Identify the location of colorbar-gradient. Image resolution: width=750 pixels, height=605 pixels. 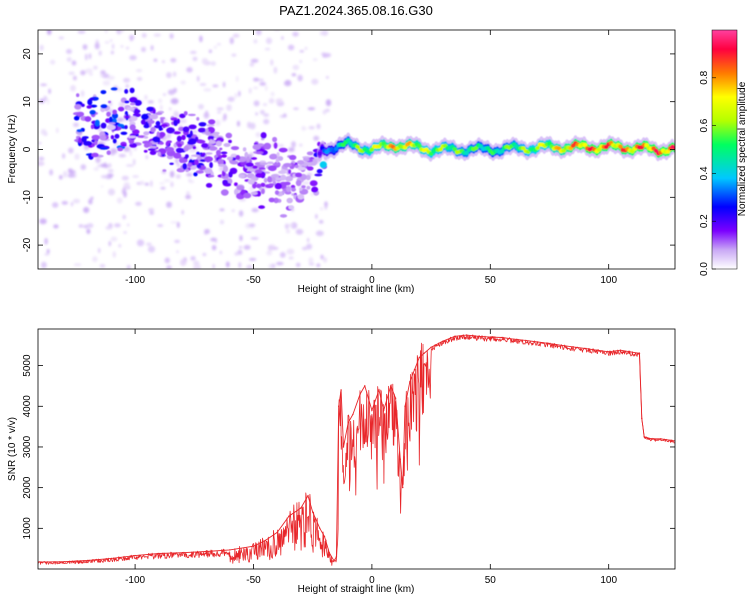
(724, 149).